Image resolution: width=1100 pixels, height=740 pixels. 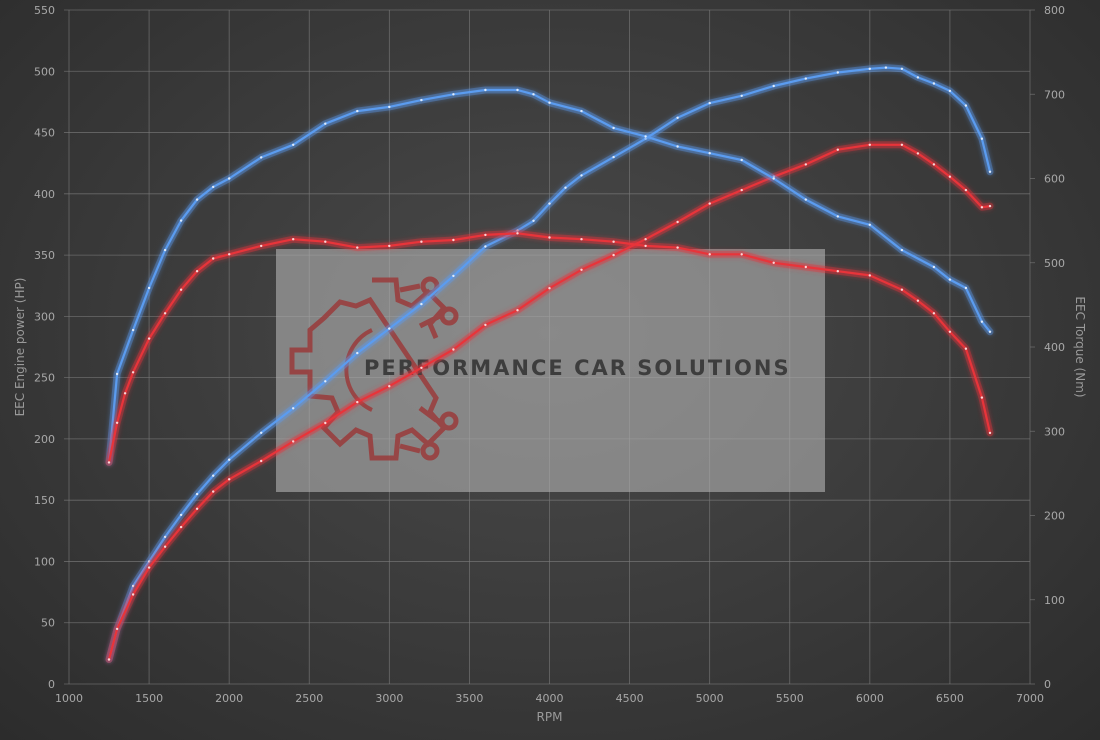 What do you see at coordinates (48, 623) in the screenshot?
I see `y-left-tick-label: 50` at bounding box center [48, 623].